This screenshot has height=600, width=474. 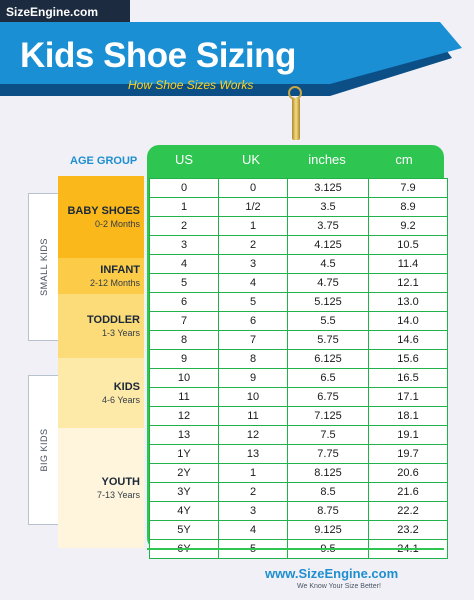 I want to click on age-band-range: 1-3 Years, so click(x=120, y=333).